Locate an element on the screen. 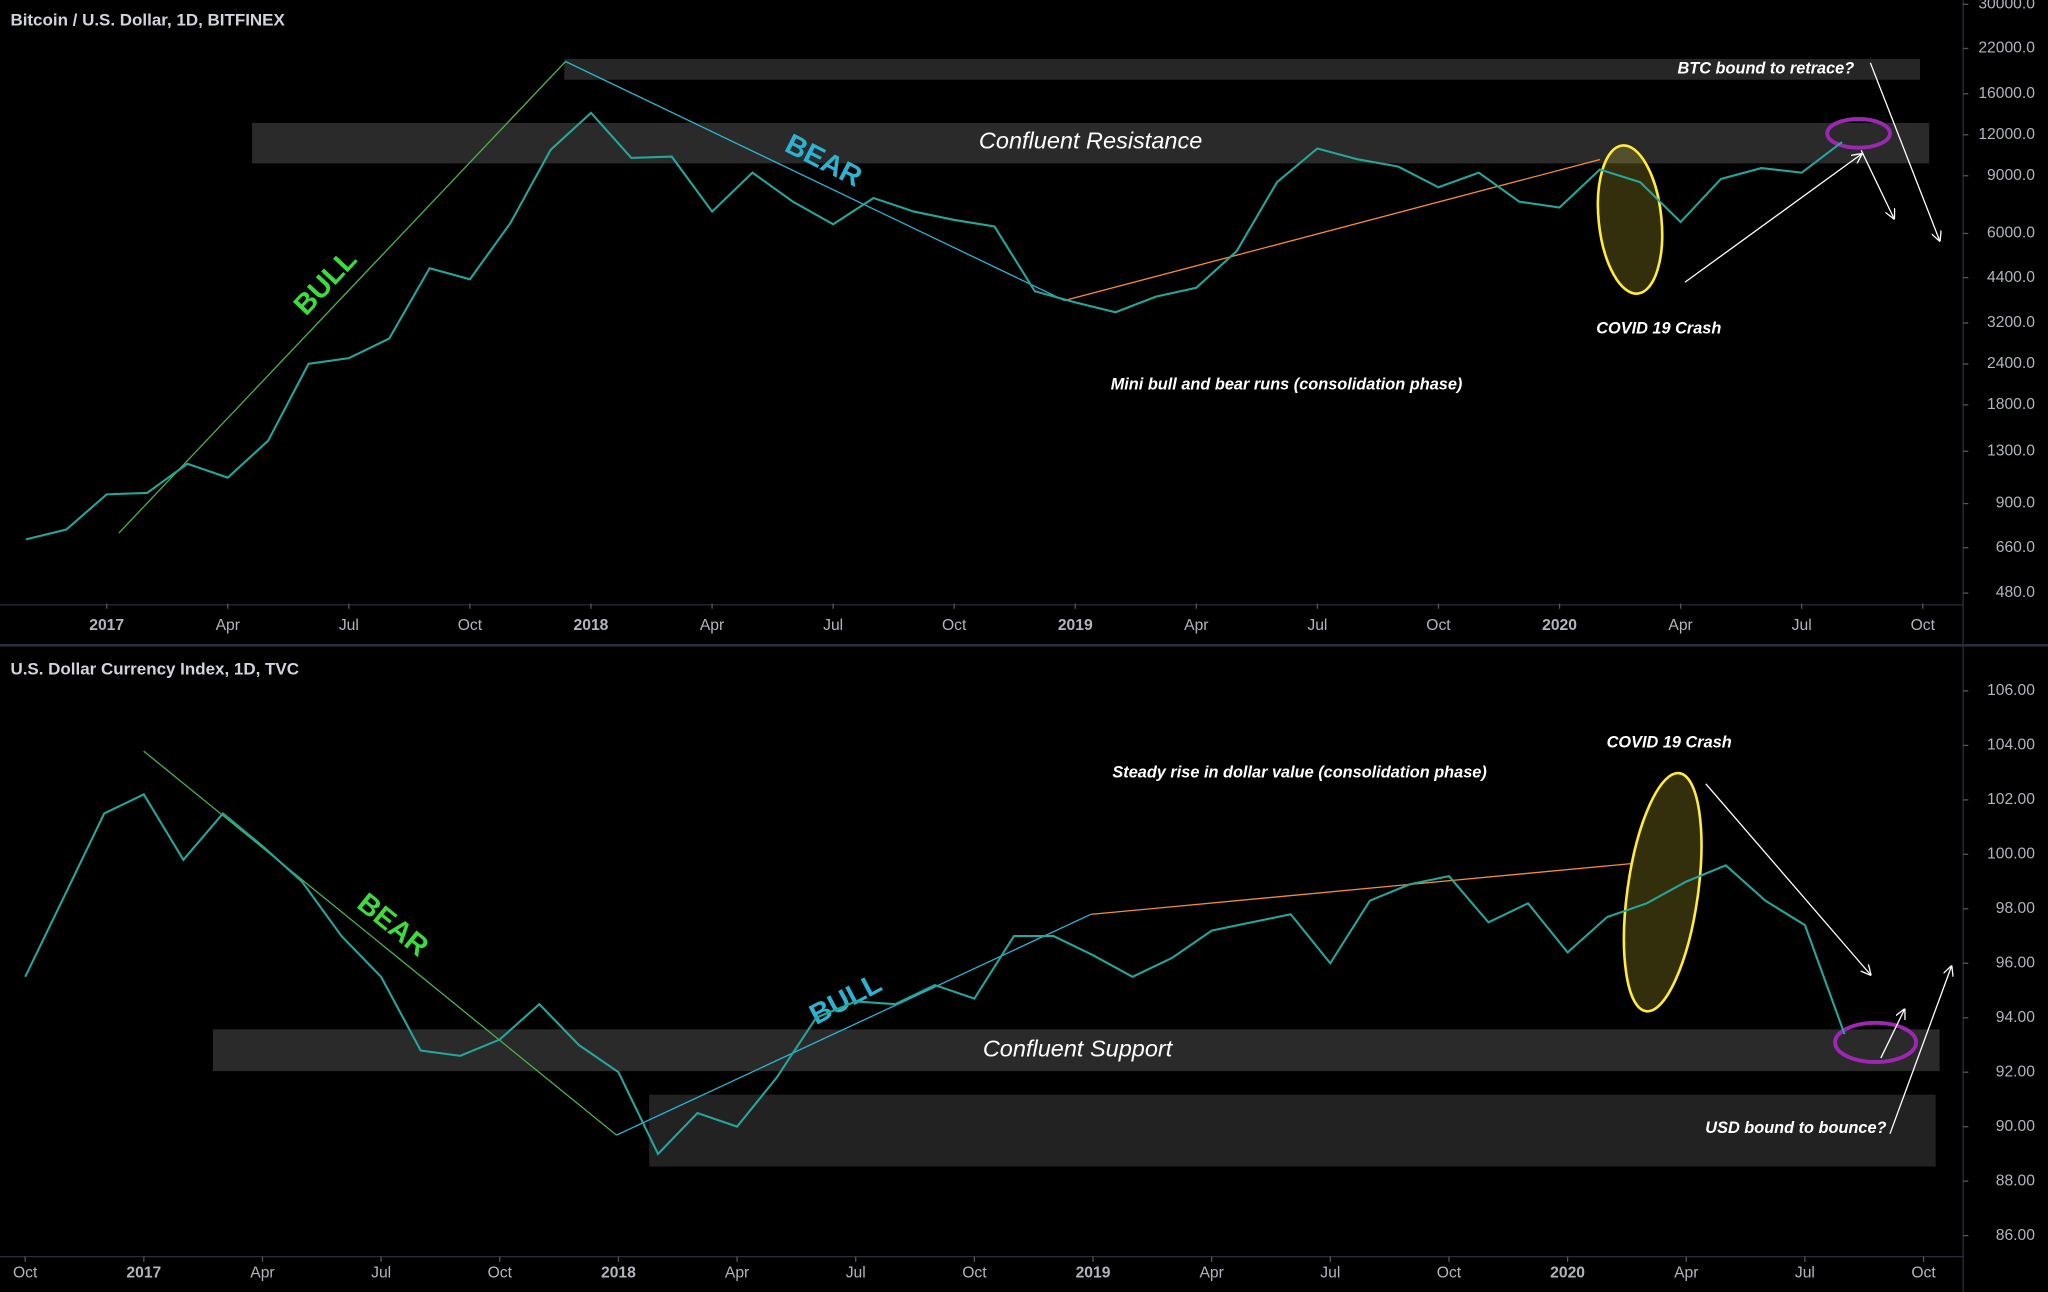 The image size is (2048, 1292). y-tick-label: 1300.0 is located at coordinates (2011, 450).